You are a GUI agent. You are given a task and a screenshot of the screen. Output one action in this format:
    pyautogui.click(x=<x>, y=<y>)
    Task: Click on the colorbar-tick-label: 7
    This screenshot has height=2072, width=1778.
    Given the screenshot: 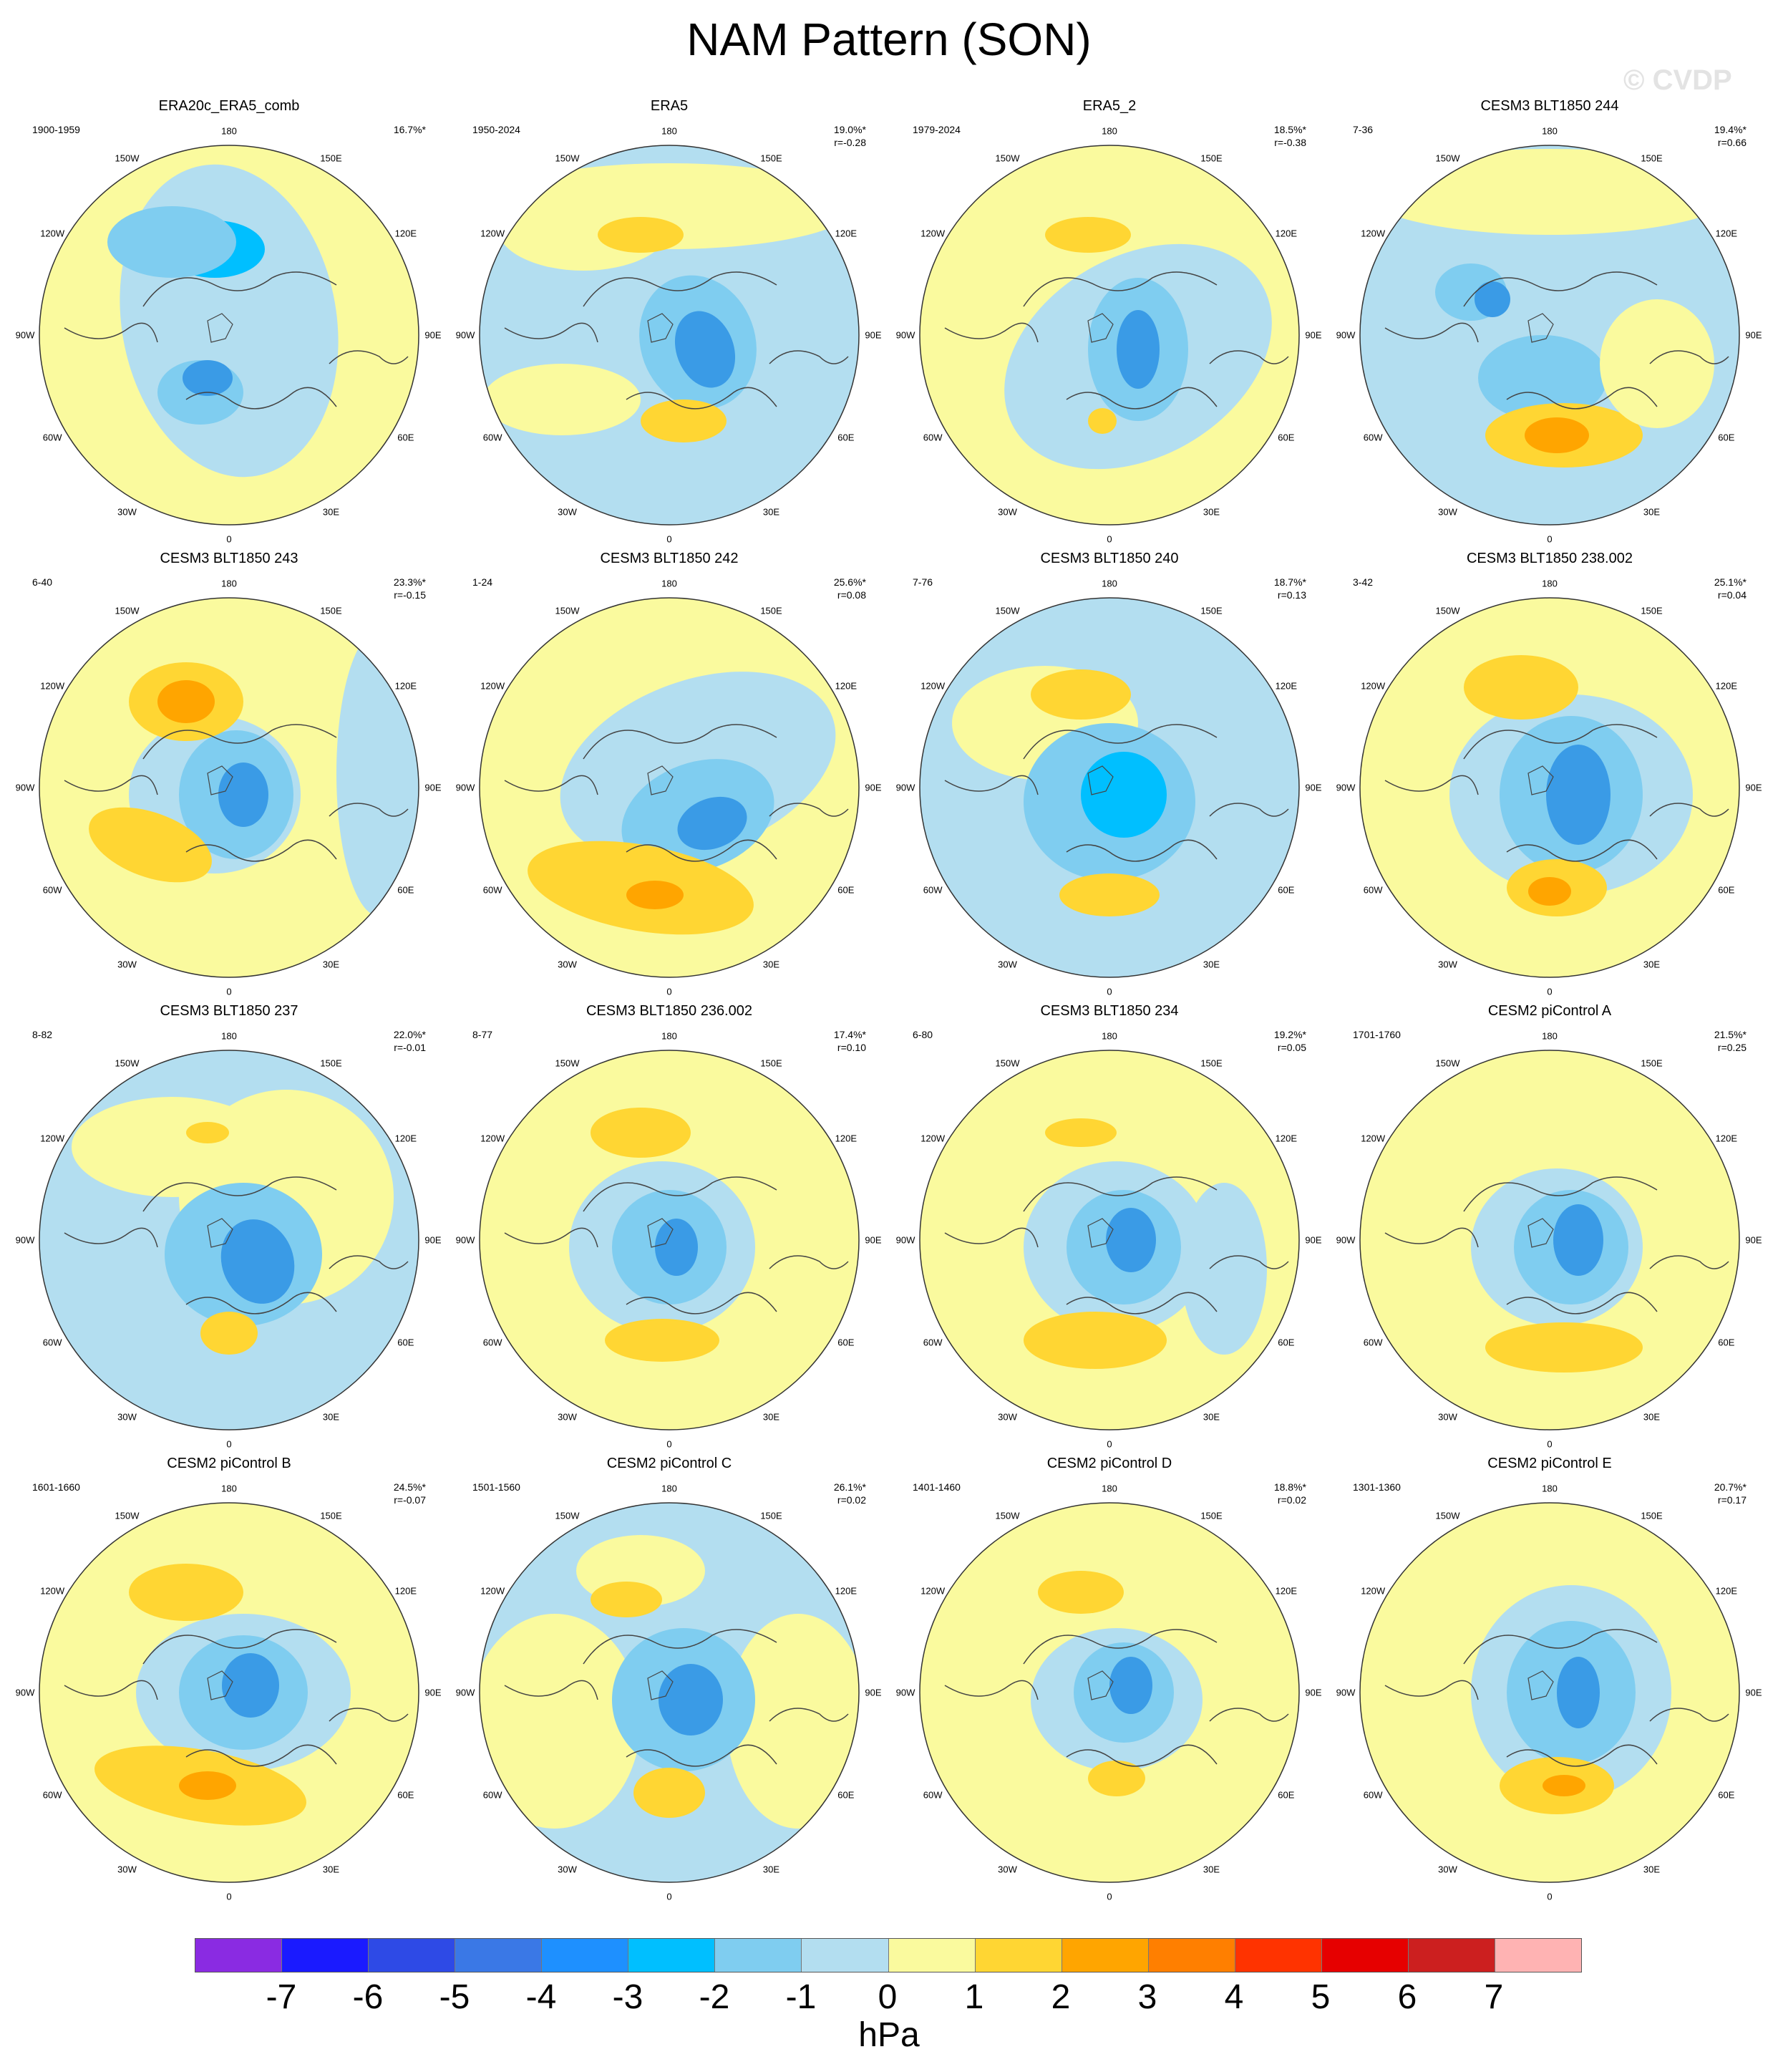 What is the action you would take?
    pyautogui.click(x=1494, y=1997)
    